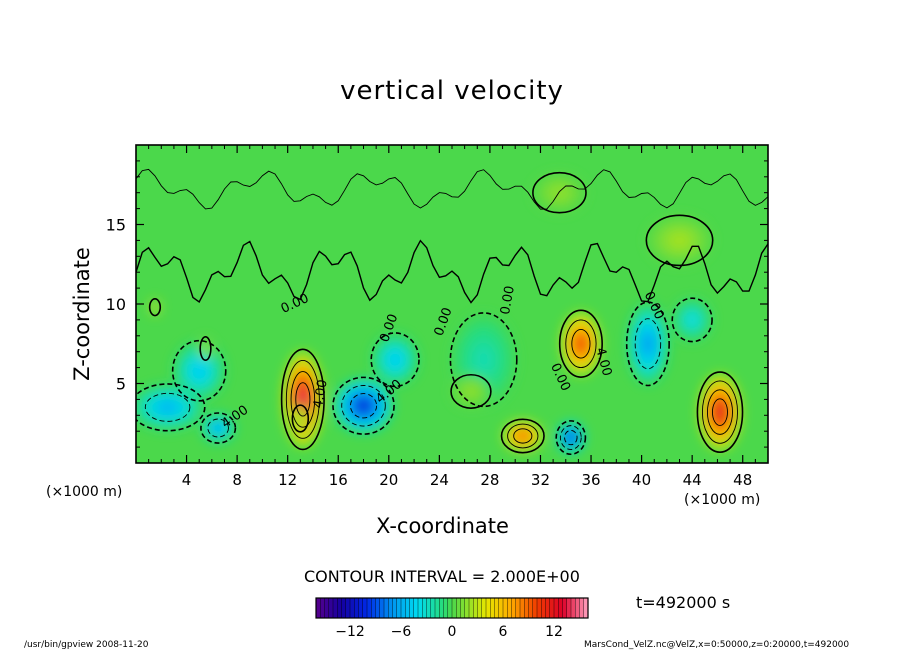 The image size is (904, 654). I want to click on contour-label: 4.00, so click(603, 362).